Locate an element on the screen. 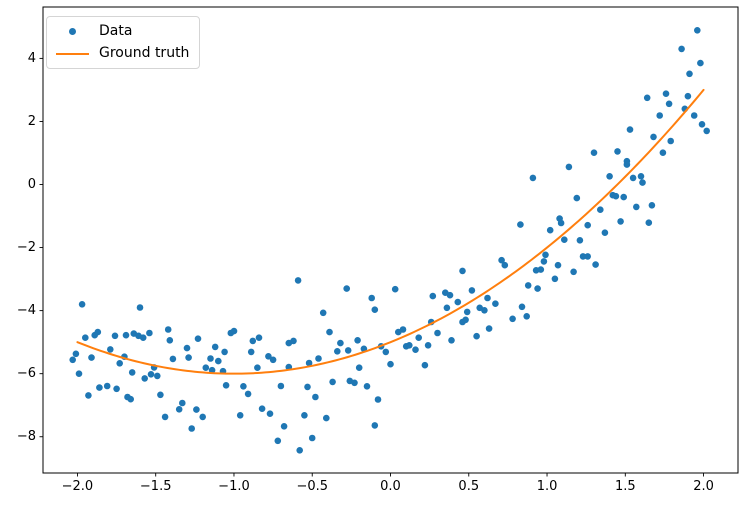  y-tick-label: −6 is located at coordinates (26, 373).